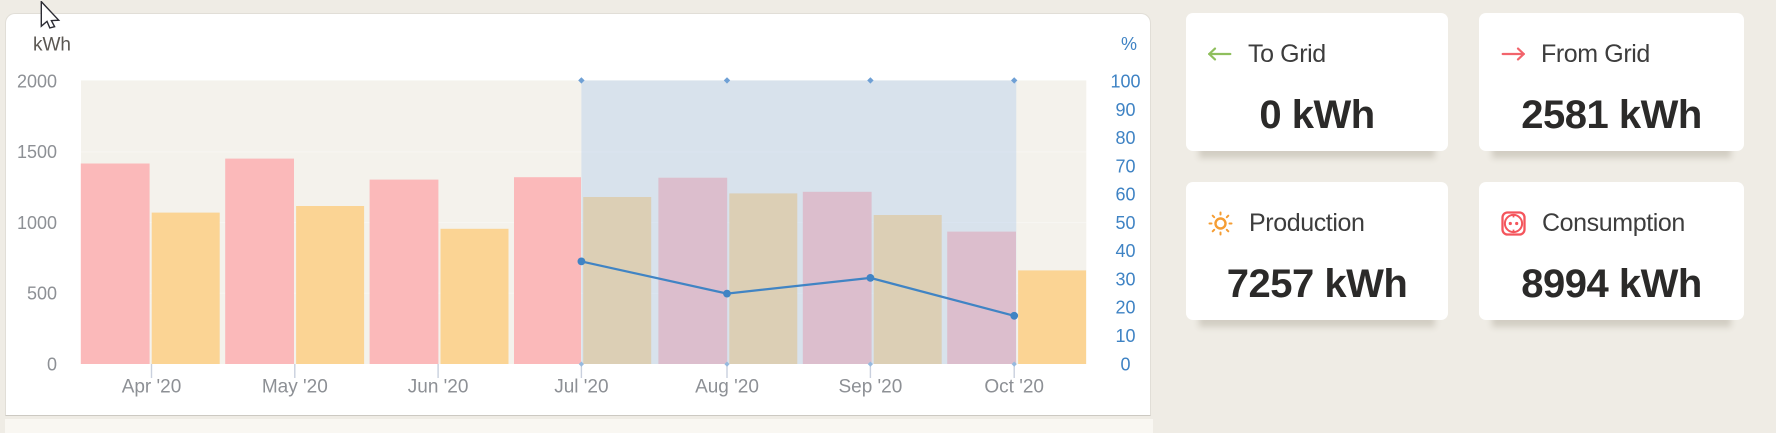  What do you see at coordinates (870, 387) in the screenshot?
I see `svg-text: Sep '20` at bounding box center [870, 387].